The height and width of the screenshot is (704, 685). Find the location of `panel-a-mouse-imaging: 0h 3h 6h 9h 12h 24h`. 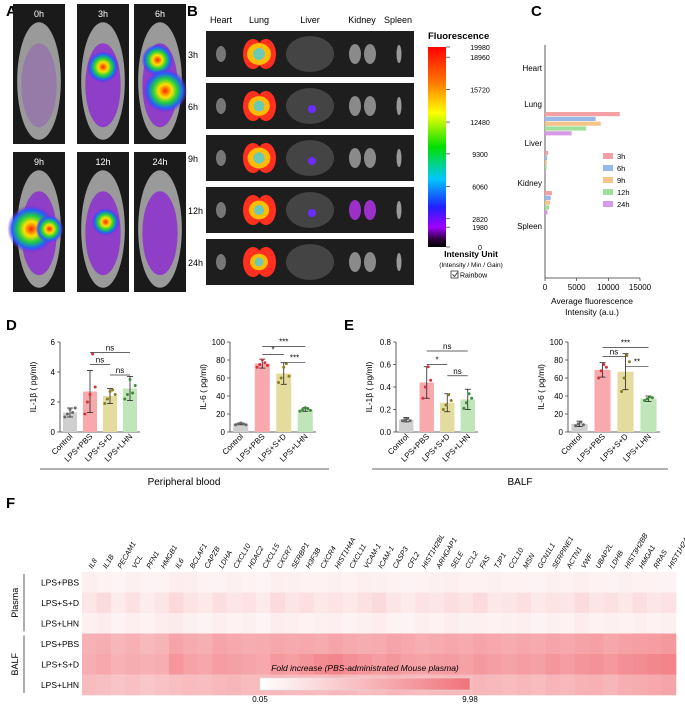

panel-a-mouse-imaging: 0h 3h 6h 9h 12h 24h is located at coordinates (97, 148).